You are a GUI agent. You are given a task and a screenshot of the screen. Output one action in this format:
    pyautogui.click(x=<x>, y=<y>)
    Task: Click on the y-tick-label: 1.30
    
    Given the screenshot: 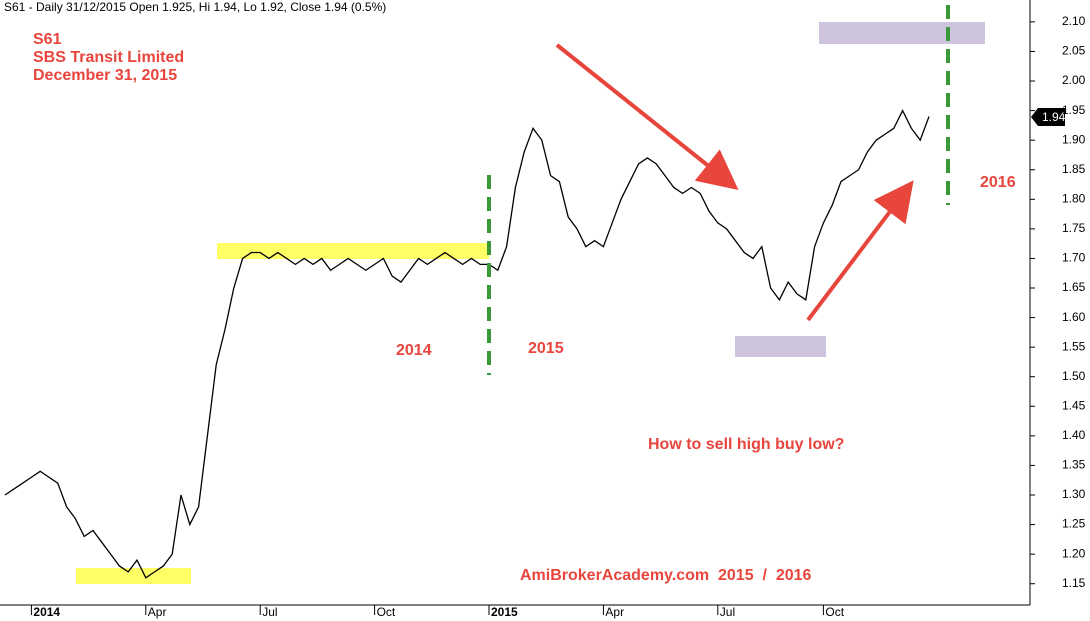 What is the action you would take?
    pyautogui.click(x=1074, y=494)
    